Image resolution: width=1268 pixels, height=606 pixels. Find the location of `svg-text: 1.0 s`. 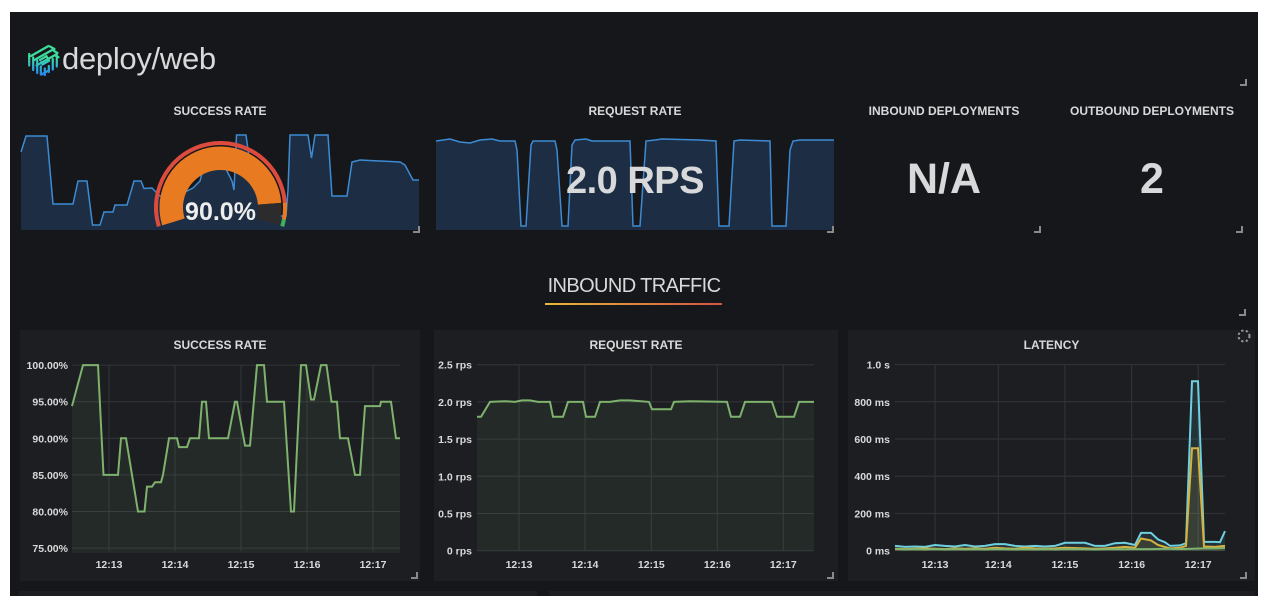

svg-text: 1.0 s is located at coordinates (879, 366).